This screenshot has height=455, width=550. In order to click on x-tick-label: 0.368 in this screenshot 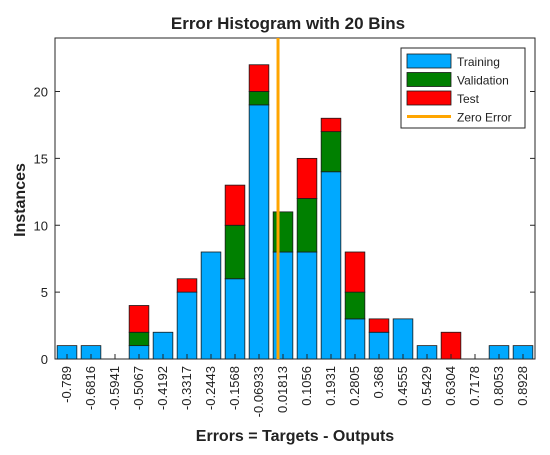, I will do `click(378, 382)`.